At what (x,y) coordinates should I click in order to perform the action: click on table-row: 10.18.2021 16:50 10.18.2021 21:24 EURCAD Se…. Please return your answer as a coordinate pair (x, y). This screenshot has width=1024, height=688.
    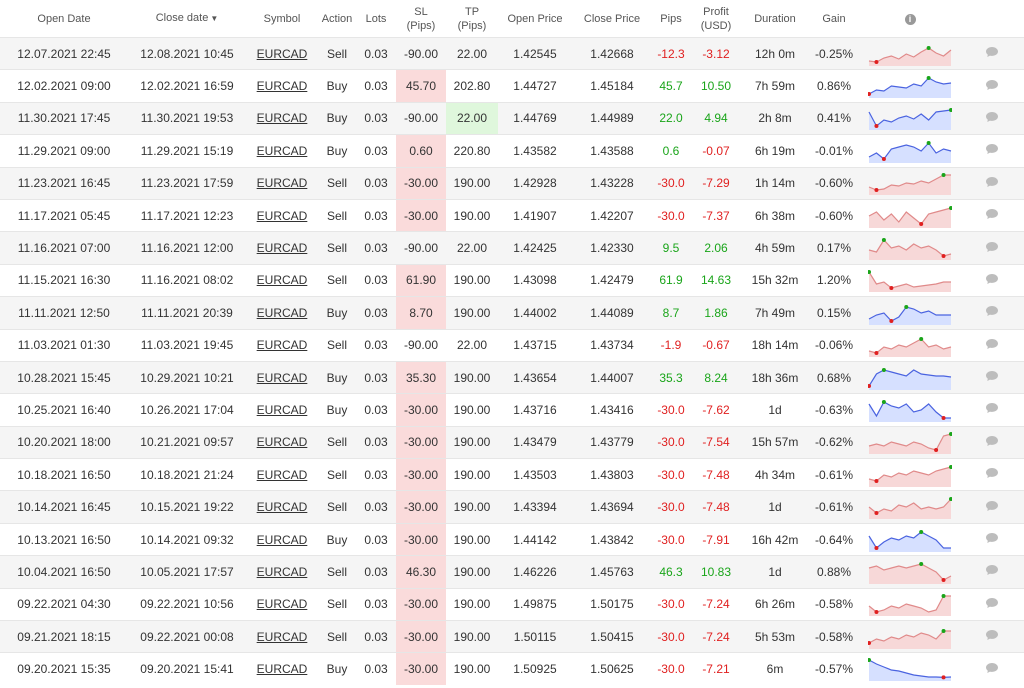
    Looking at the image, I should click on (512, 474).